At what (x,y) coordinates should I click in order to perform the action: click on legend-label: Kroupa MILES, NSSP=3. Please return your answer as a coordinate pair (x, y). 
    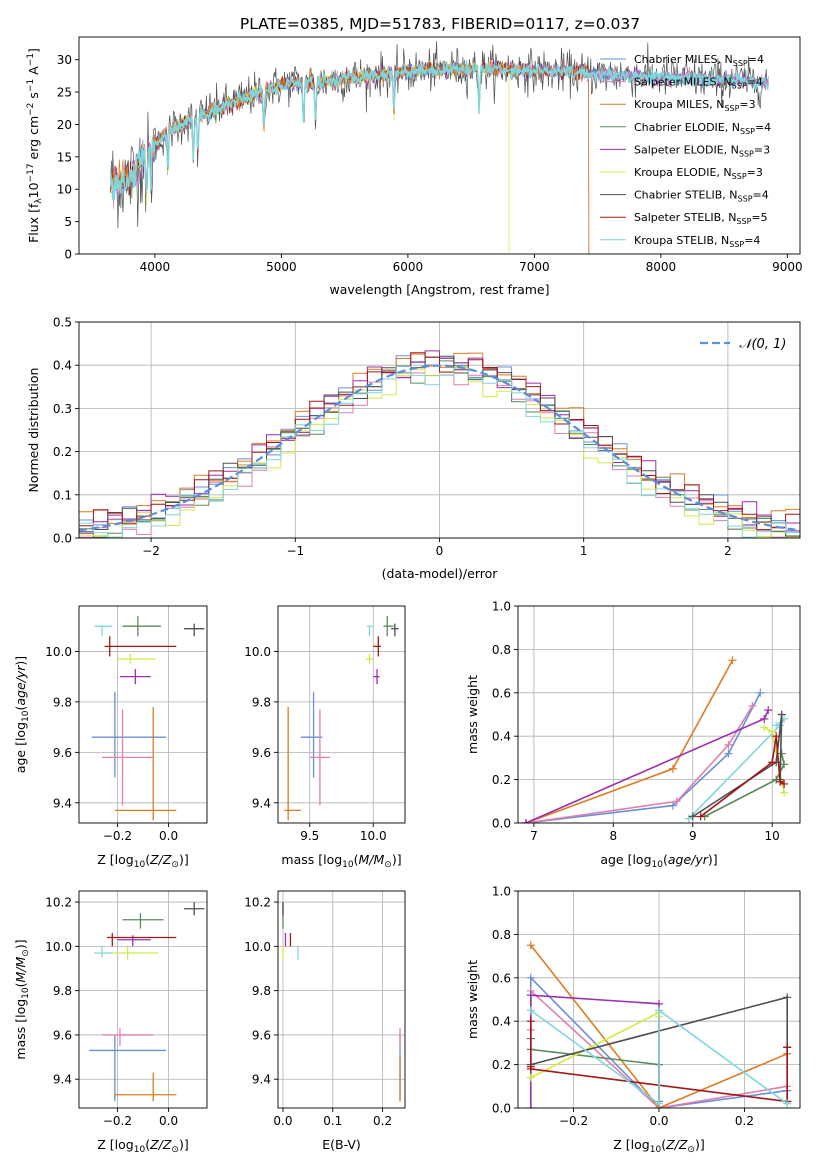
    Looking at the image, I should click on (695, 105).